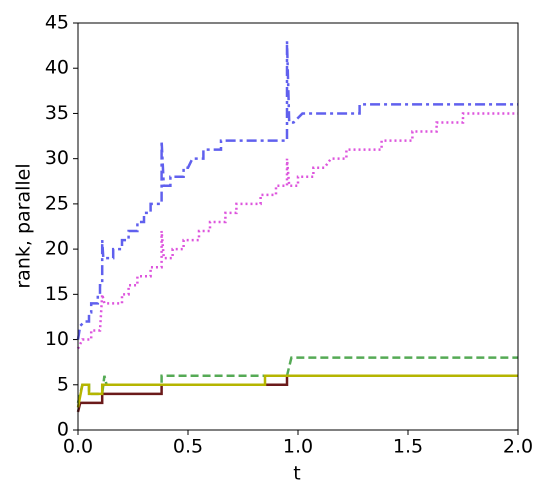 The image size is (550, 504). I want to click on y-tick-label: 0, so click(63, 430).